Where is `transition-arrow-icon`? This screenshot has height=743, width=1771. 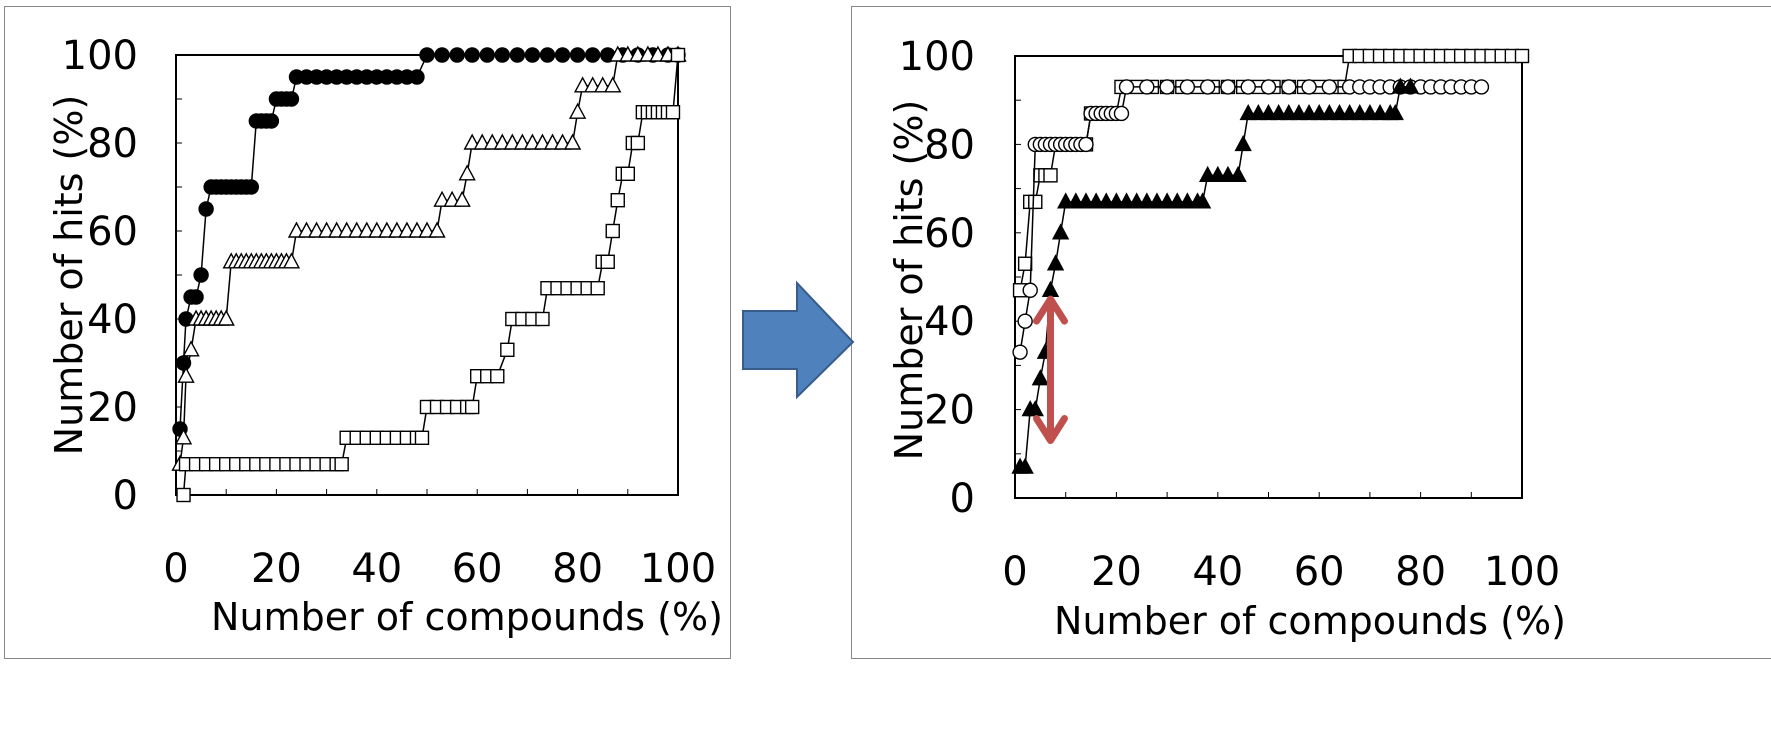 transition-arrow-icon is located at coordinates (798, 340).